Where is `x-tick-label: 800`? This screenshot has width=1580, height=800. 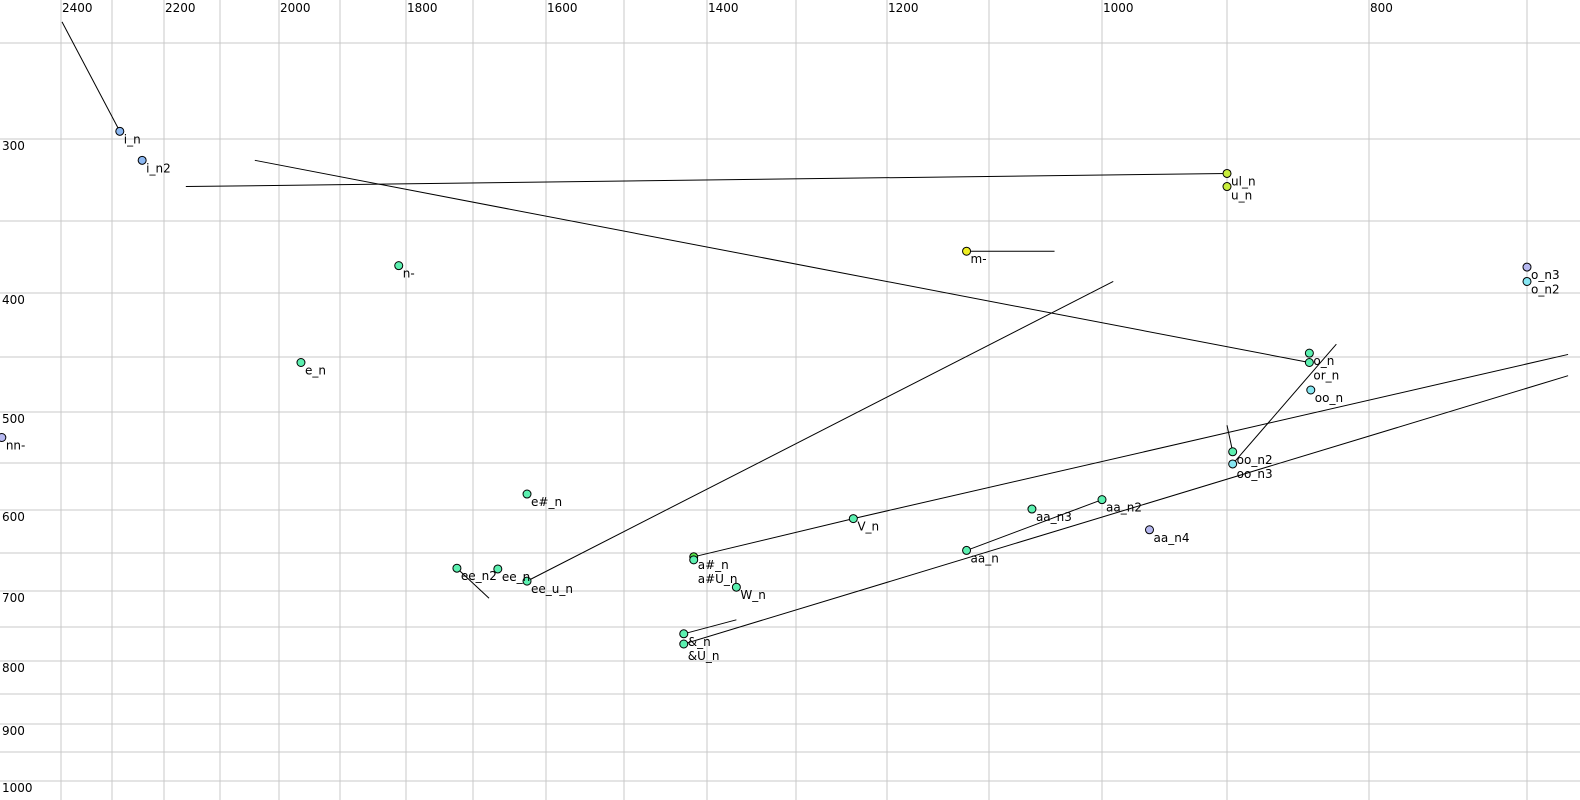 x-tick-label: 800 is located at coordinates (1381, 8).